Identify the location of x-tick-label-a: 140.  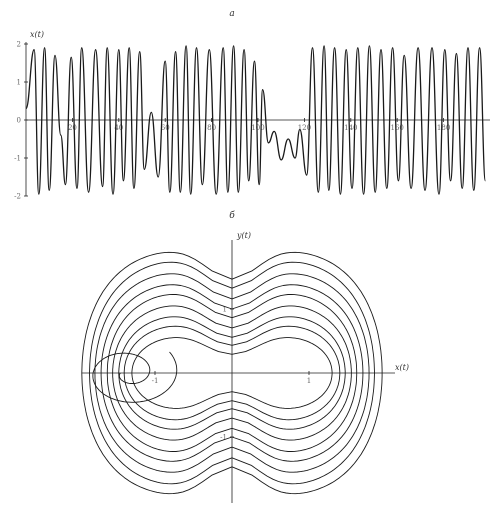
(350, 128).